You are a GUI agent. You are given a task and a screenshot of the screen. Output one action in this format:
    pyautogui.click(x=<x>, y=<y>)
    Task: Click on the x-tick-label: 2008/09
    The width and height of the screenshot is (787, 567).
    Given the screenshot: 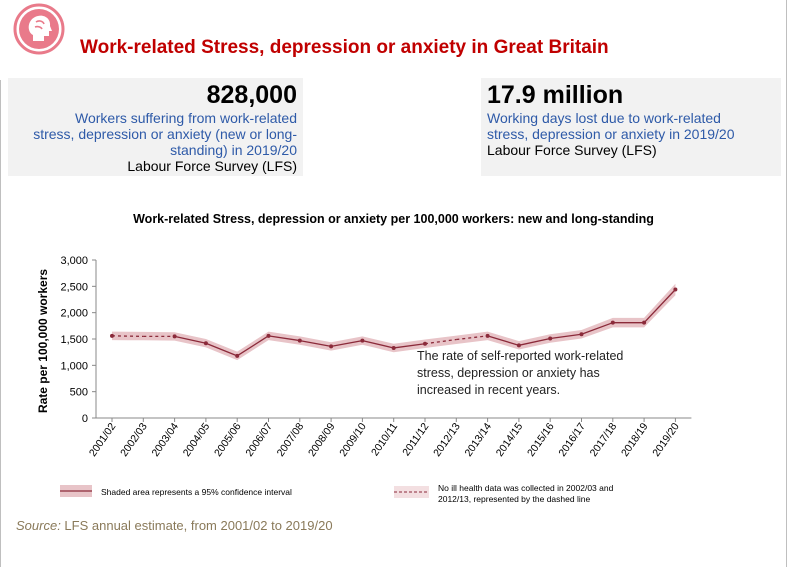 What is the action you would take?
    pyautogui.click(x=322, y=440)
    